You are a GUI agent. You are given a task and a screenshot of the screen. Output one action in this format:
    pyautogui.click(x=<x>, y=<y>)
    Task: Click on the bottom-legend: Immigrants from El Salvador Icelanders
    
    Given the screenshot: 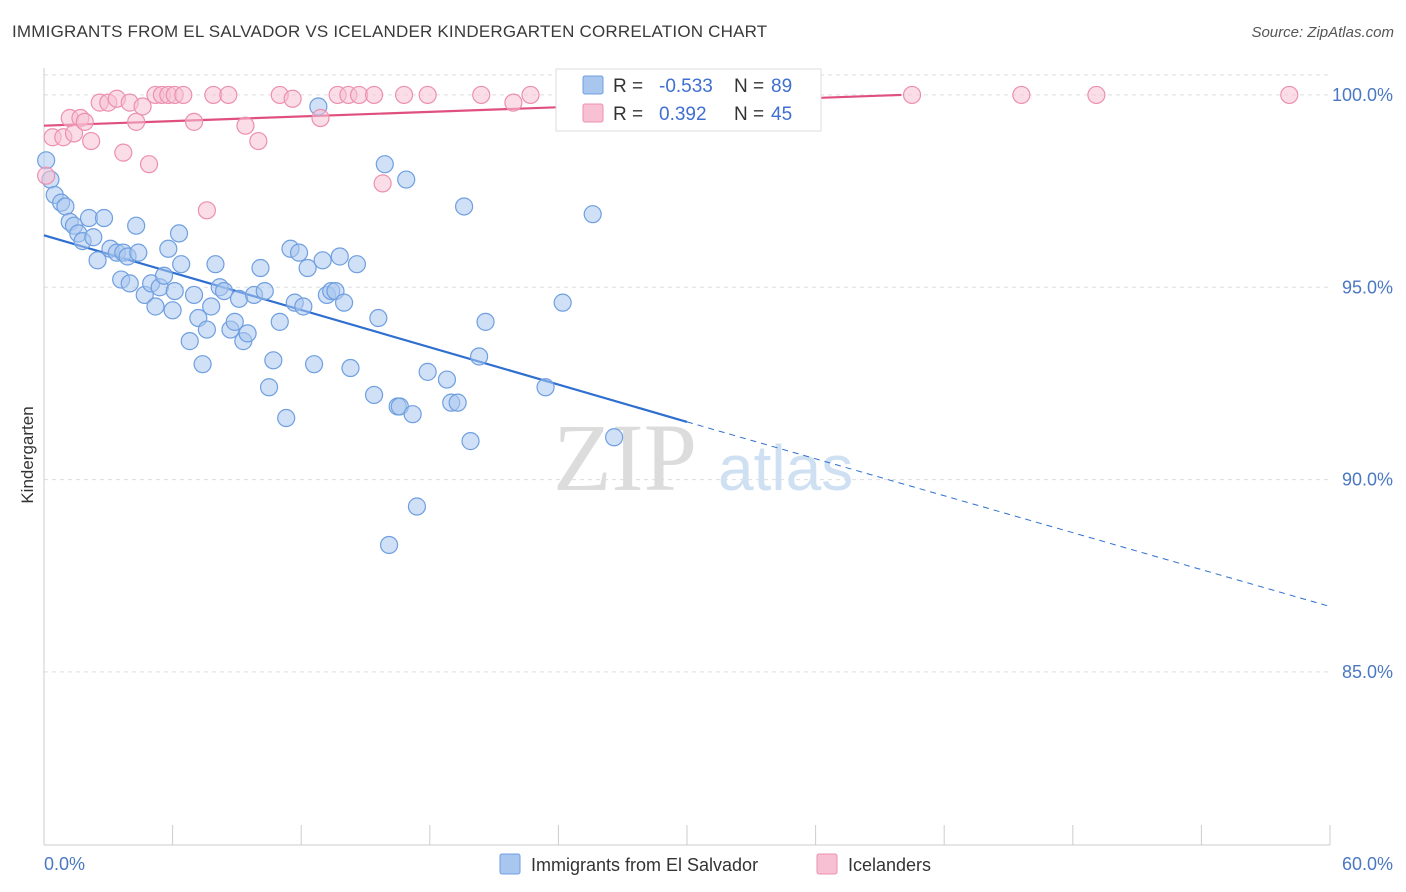 What is the action you would take?
    pyautogui.click(x=715, y=864)
    